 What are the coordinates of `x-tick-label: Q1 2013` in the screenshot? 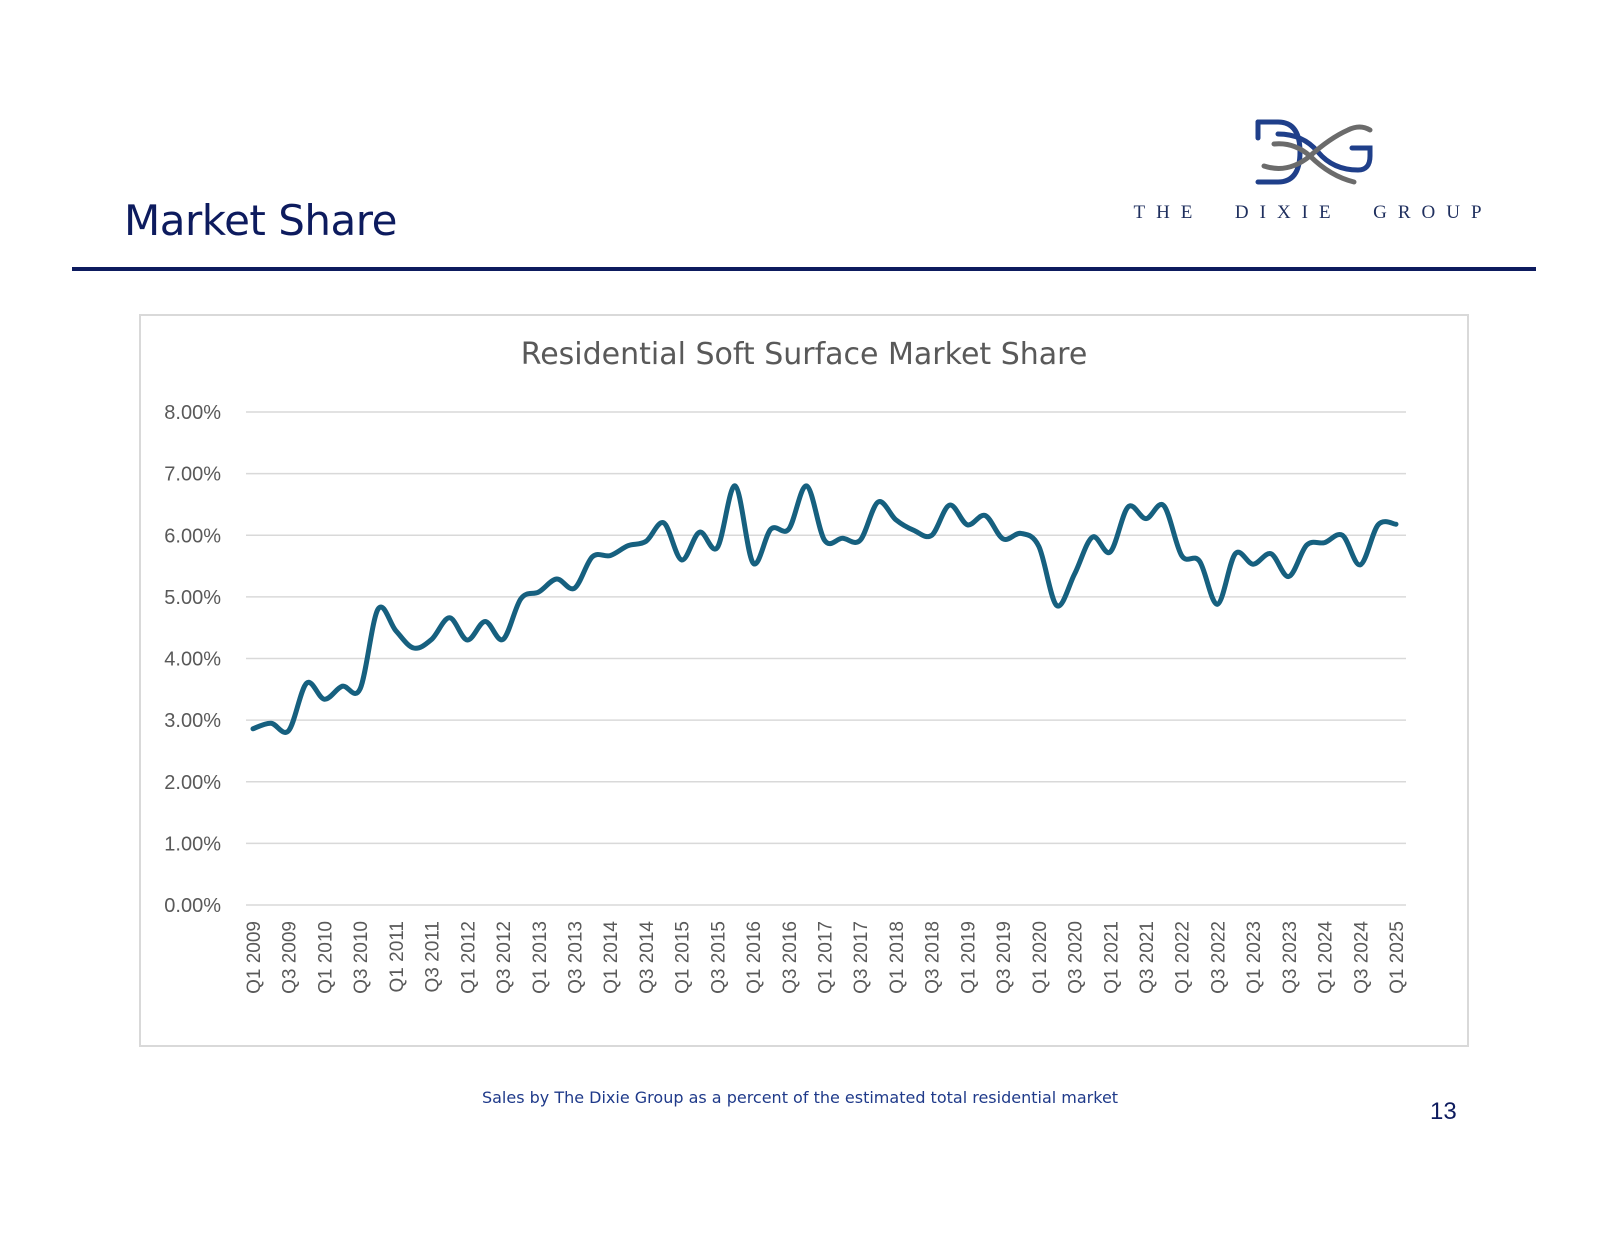 It's located at (540, 957).